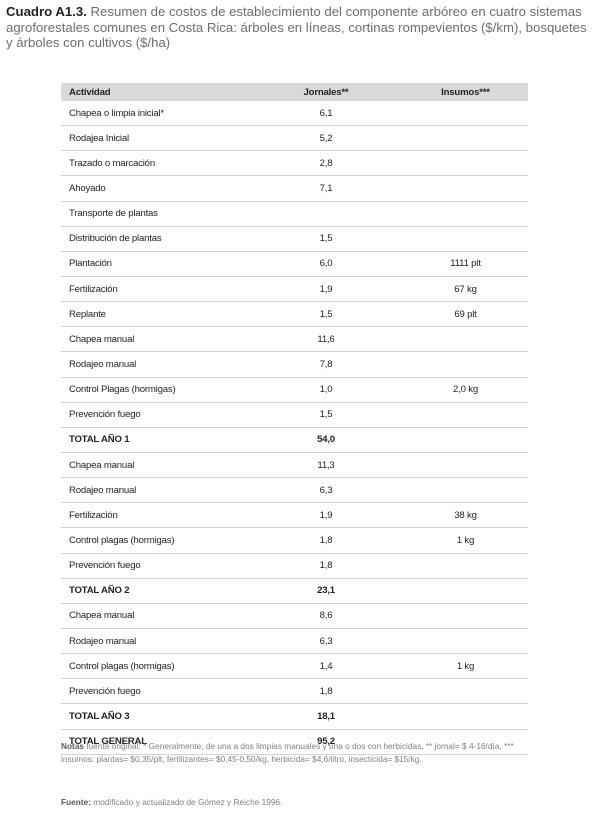  Describe the element at coordinates (155, 314) in the screenshot. I see `cell-actividad: Replante` at that location.